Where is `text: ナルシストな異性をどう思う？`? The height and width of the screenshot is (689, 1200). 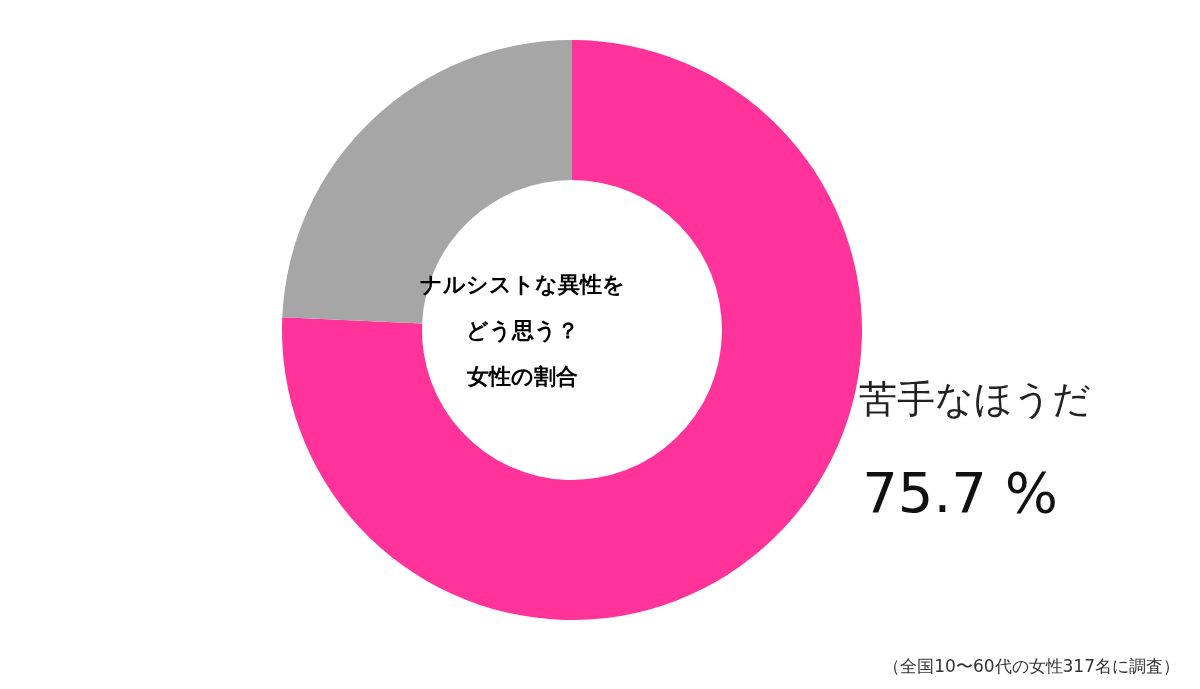
text: ナルシストな異性をどう思う？ is located at coordinates (522, 307).